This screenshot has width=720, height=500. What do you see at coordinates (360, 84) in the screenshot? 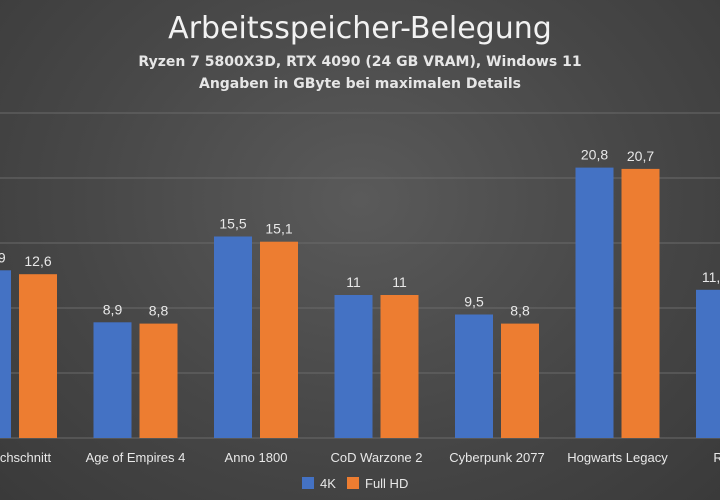
I see `chart-subtitle-line-2: Angaben in GByte bei maximalen Details` at bounding box center [360, 84].